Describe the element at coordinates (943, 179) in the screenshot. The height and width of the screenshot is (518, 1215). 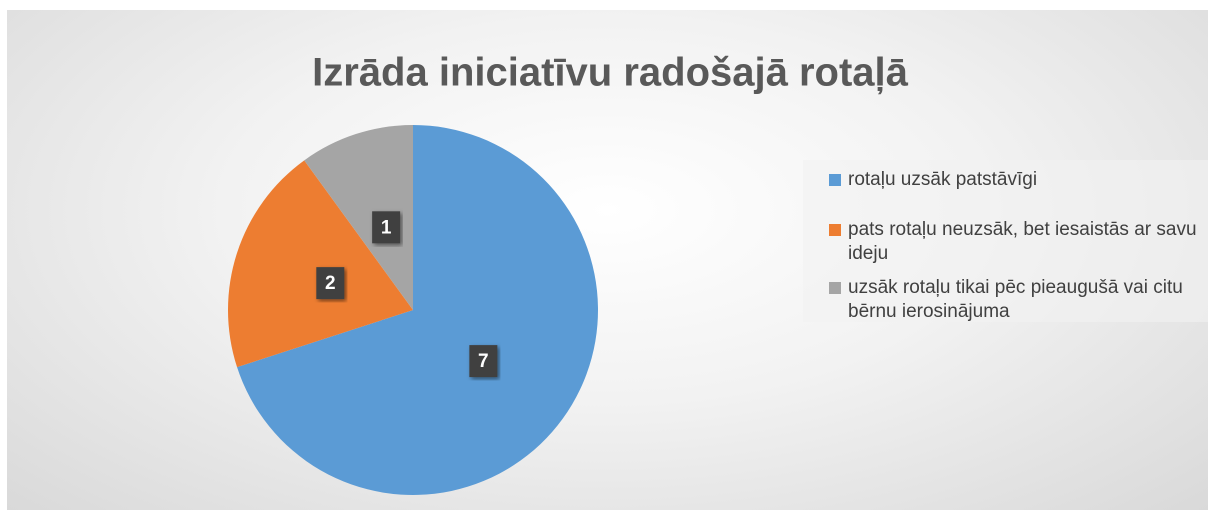
I see `legend-label: rotaļu uzsāk patstāvīgi` at that location.